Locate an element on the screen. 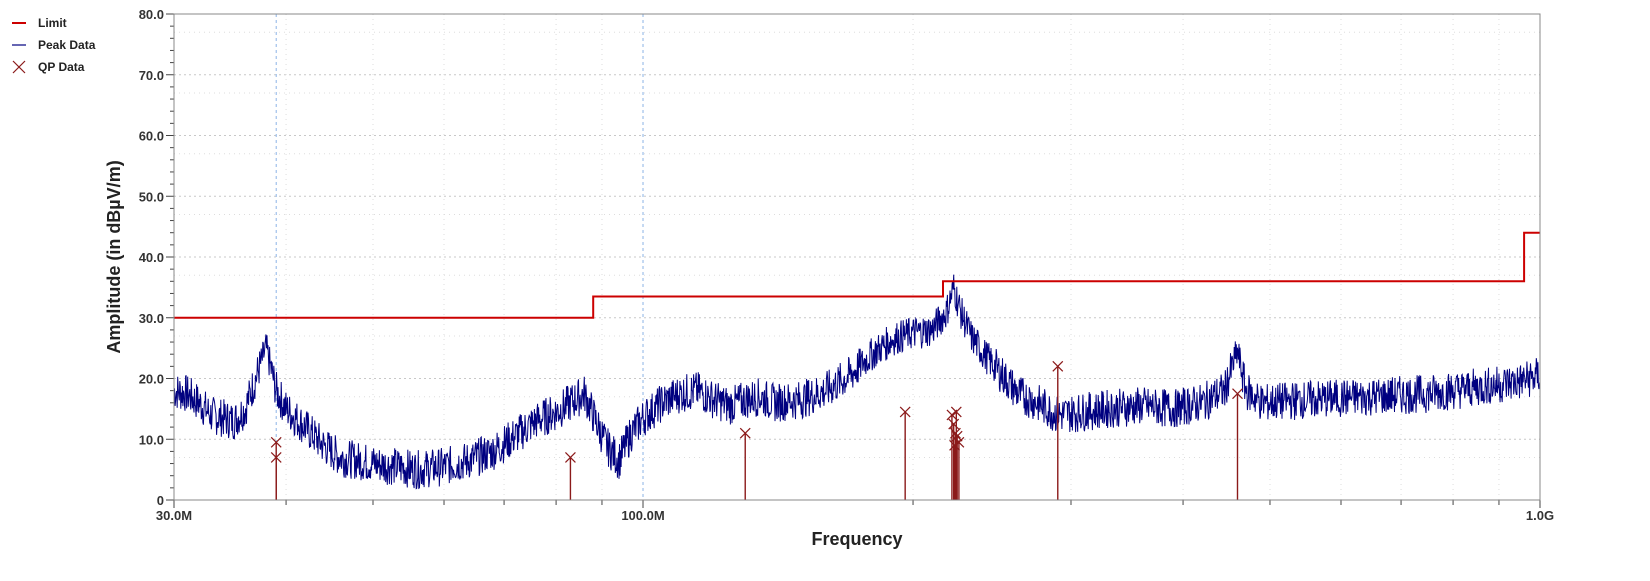  y-tick-label: 40.0 is located at coordinates (151, 257).